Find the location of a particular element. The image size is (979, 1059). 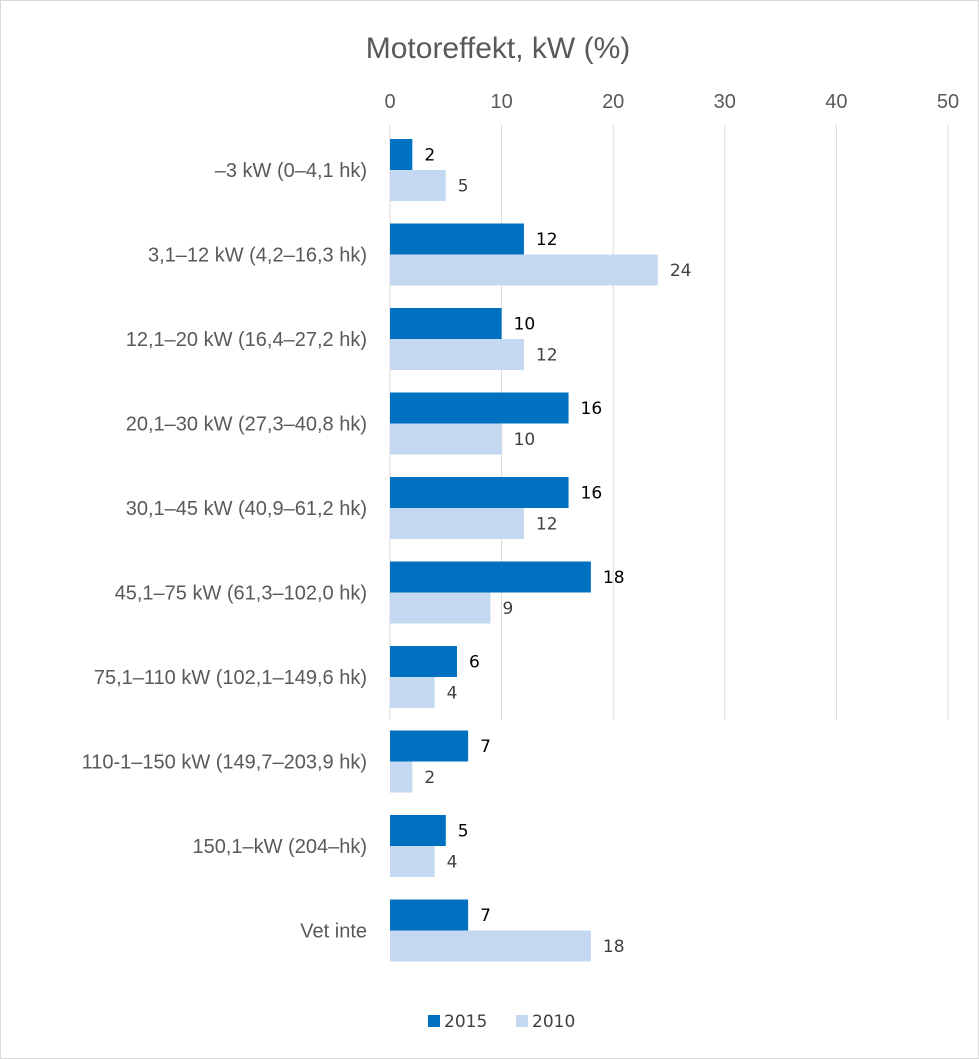

data-label-2010: 2 is located at coordinates (429, 778).